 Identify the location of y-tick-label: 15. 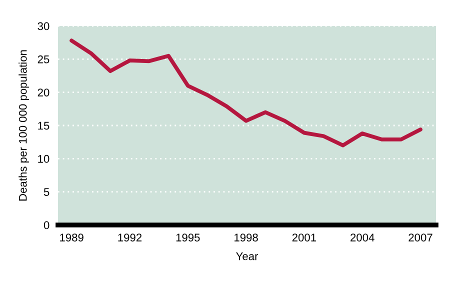
(44, 126).